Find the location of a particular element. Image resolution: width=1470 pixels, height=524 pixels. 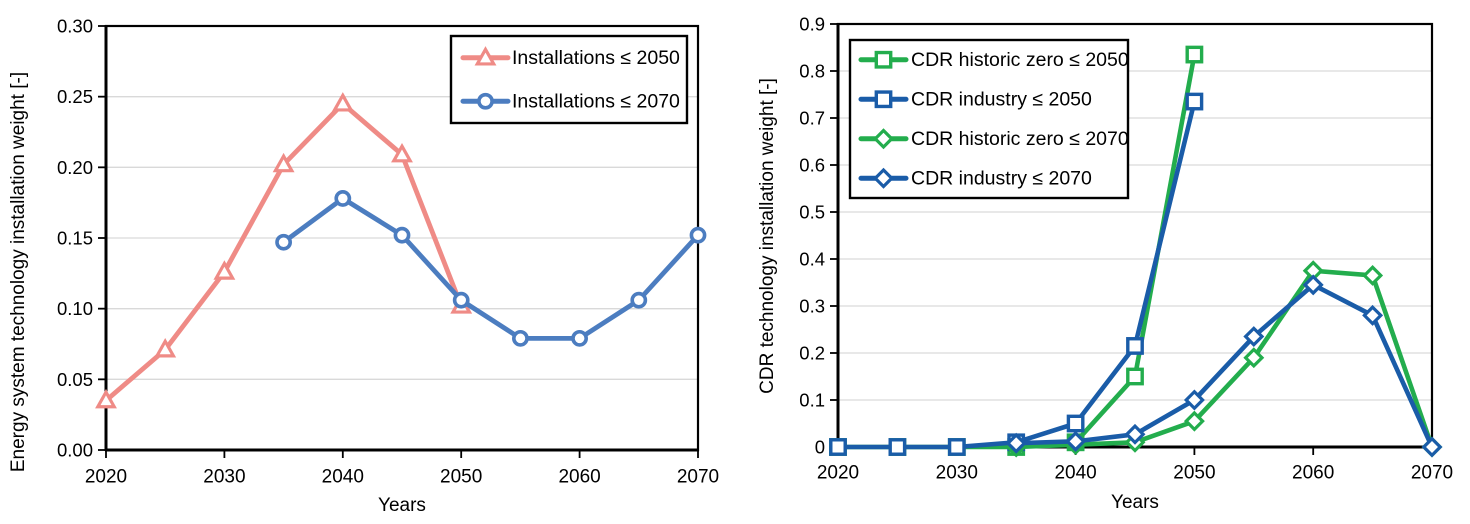

legend-entry-0: CDR historic zero ≤ 2050 is located at coordinates (993, 60).